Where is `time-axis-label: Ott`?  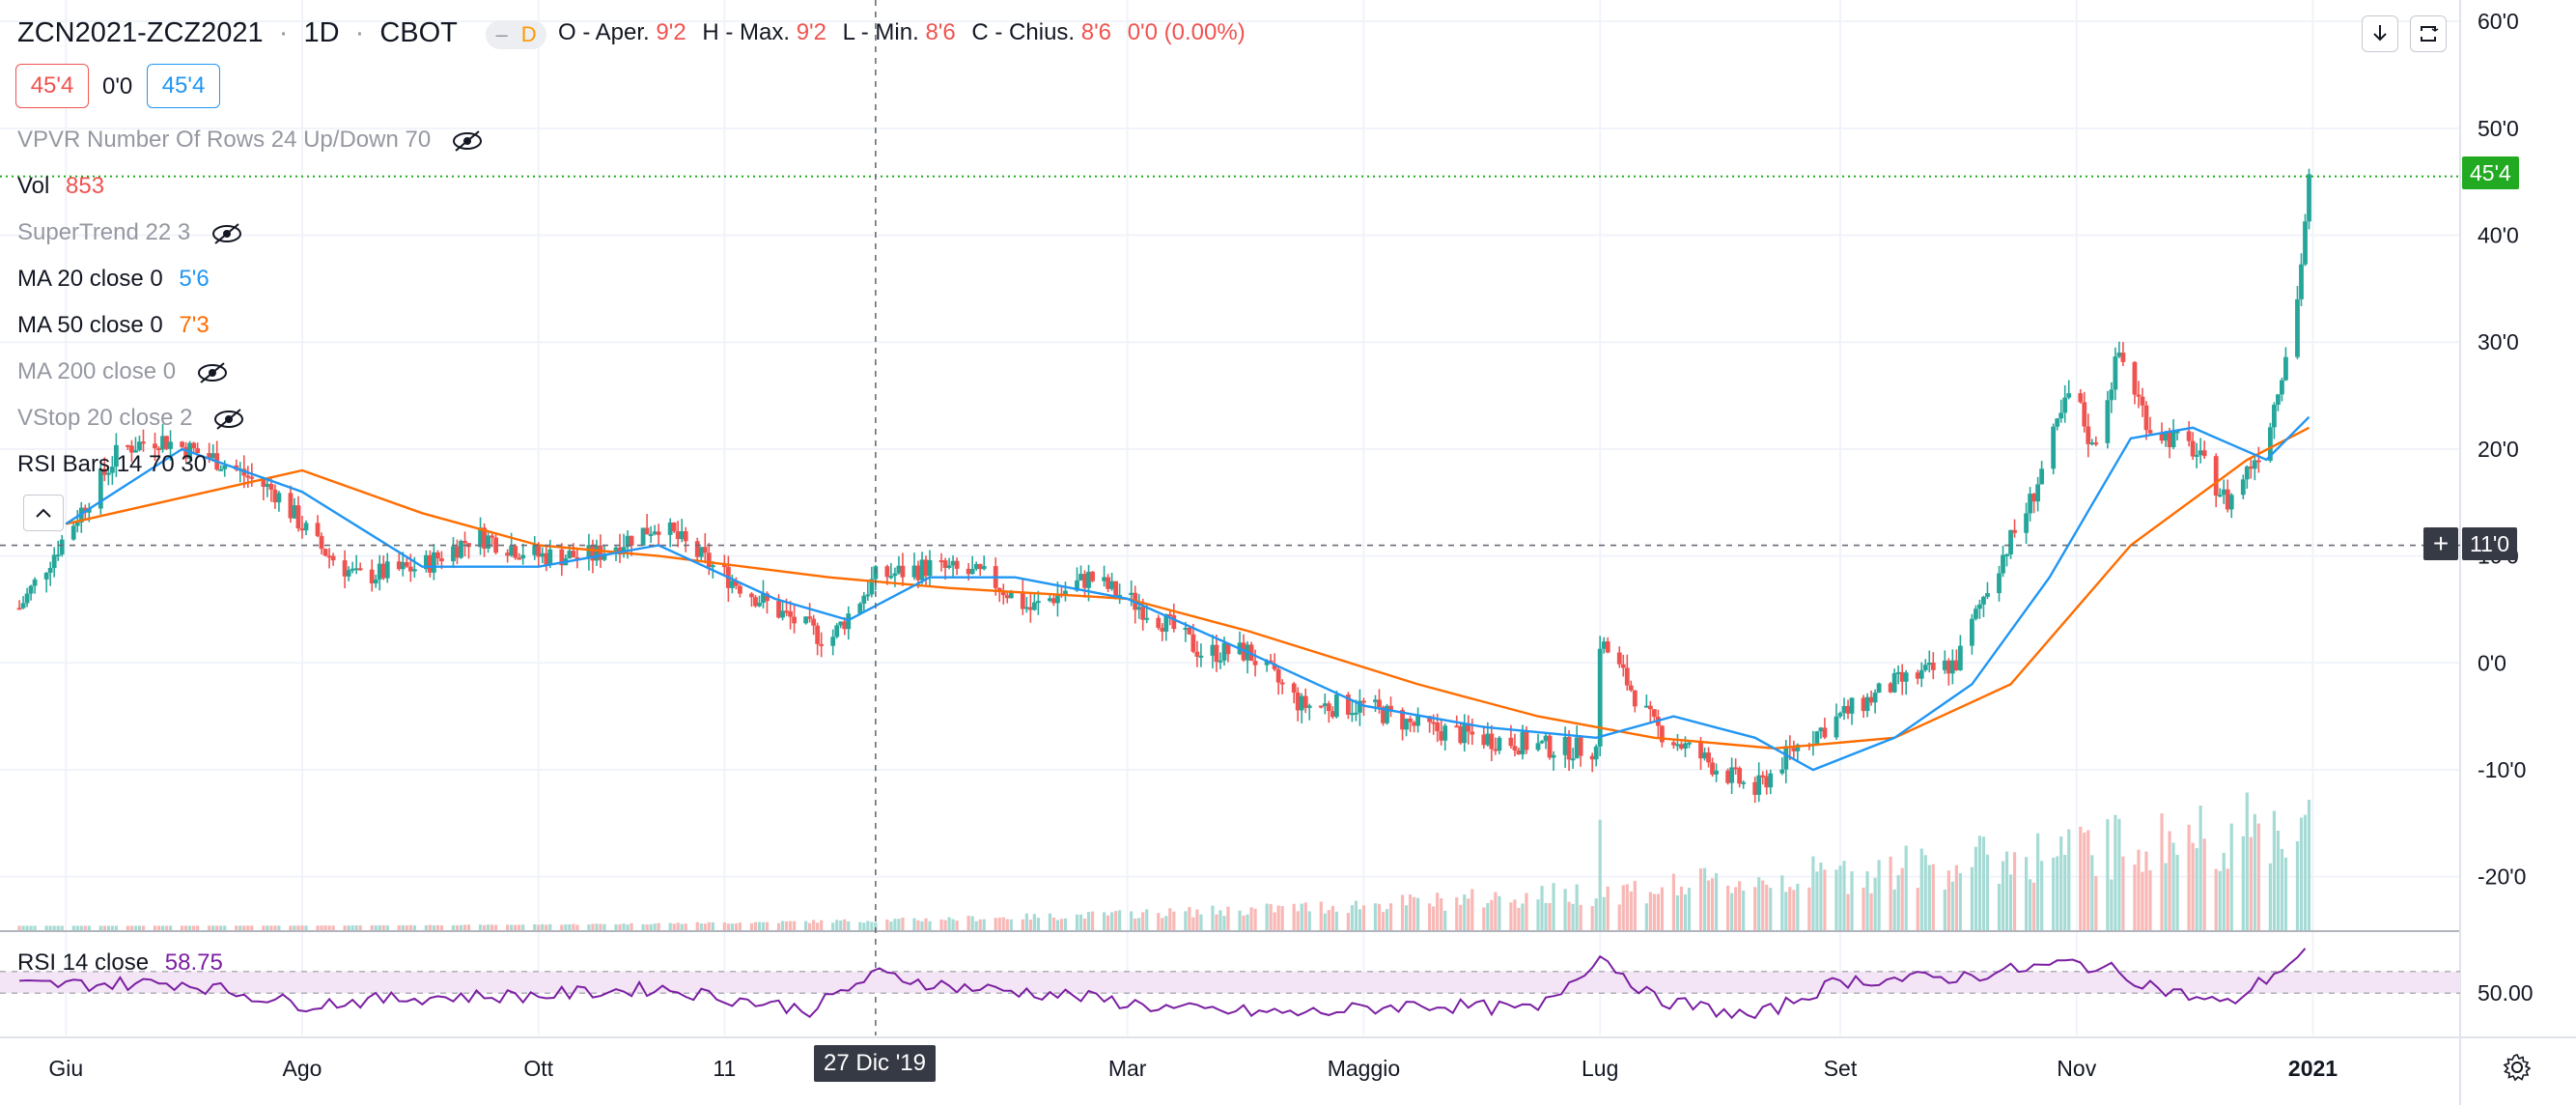
time-axis-label: Ott is located at coordinates (538, 1068).